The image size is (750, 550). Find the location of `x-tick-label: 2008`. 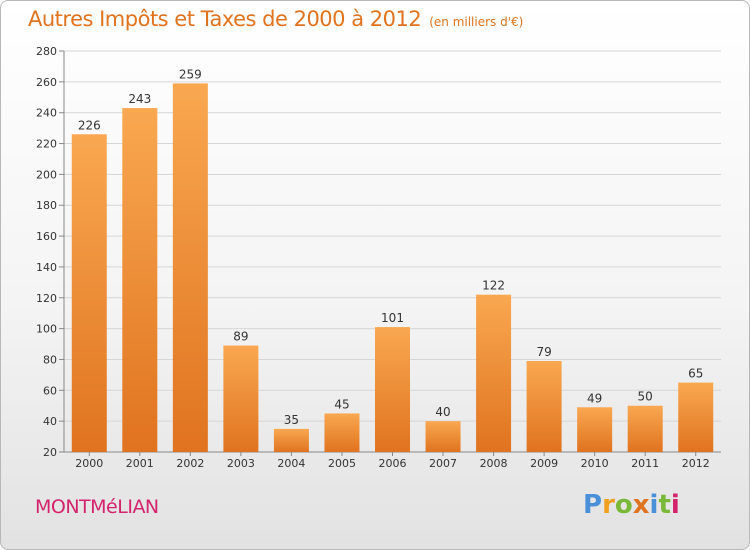

x-tick-label: 2008 is located at coordinates (494, 463).